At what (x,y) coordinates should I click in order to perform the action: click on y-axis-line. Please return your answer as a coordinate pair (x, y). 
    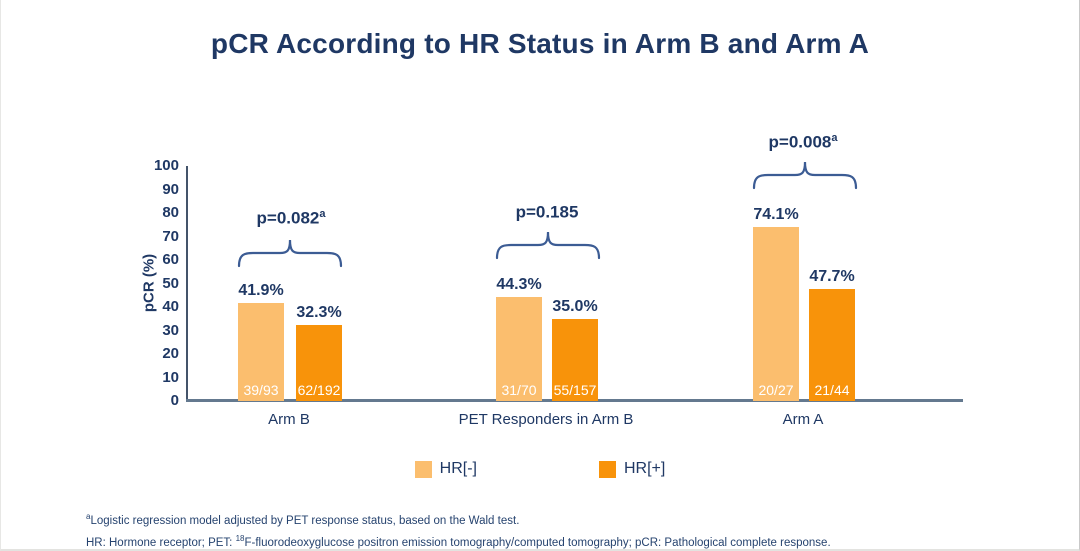
    Looking at the image, I should click on (187, 284).